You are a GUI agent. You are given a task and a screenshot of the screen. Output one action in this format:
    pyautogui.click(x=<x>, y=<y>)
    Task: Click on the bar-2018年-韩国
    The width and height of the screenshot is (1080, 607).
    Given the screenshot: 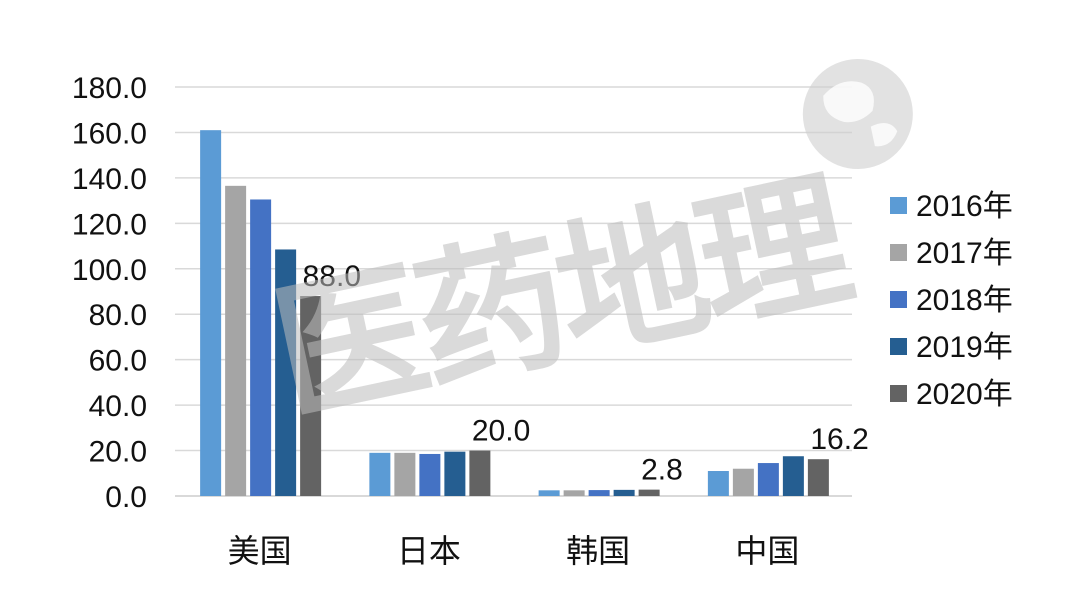 What is the action you would take?
    pyautogui.click(x=599, y=493)
    